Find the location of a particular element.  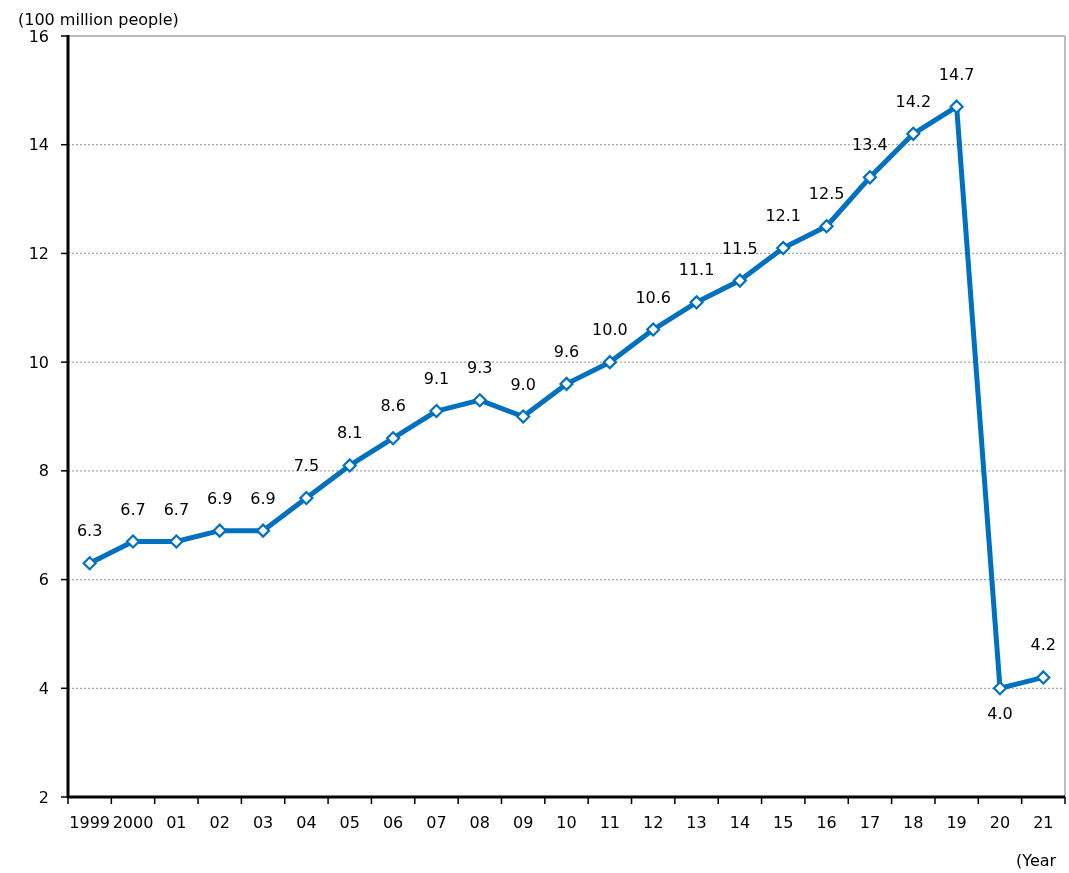

data-label: 9.0 is located at coordinates (523, 384).